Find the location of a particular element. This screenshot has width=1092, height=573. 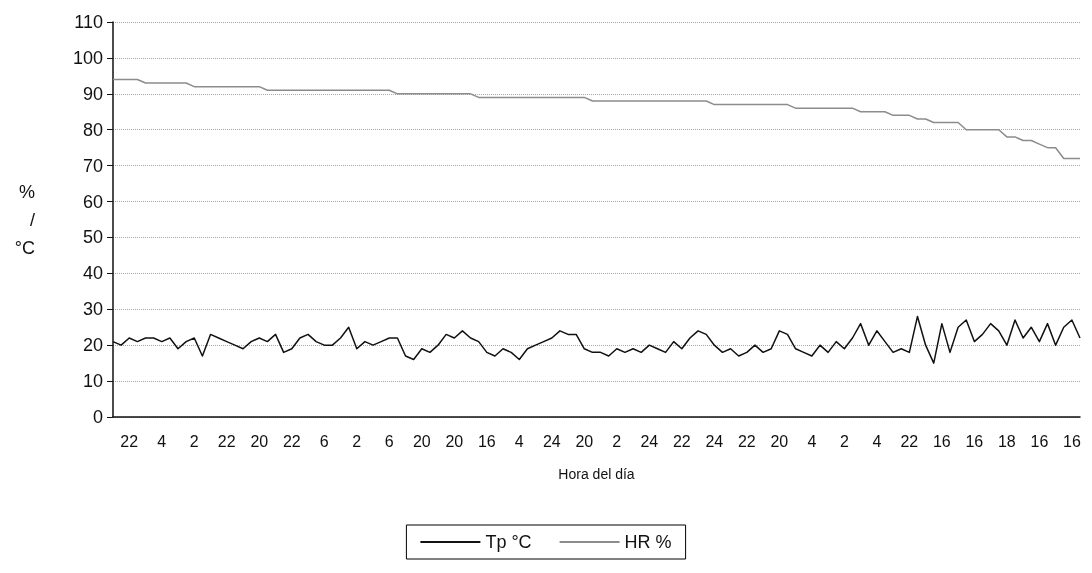

y-tick-label: 80 is located at coordinates (92, 129).